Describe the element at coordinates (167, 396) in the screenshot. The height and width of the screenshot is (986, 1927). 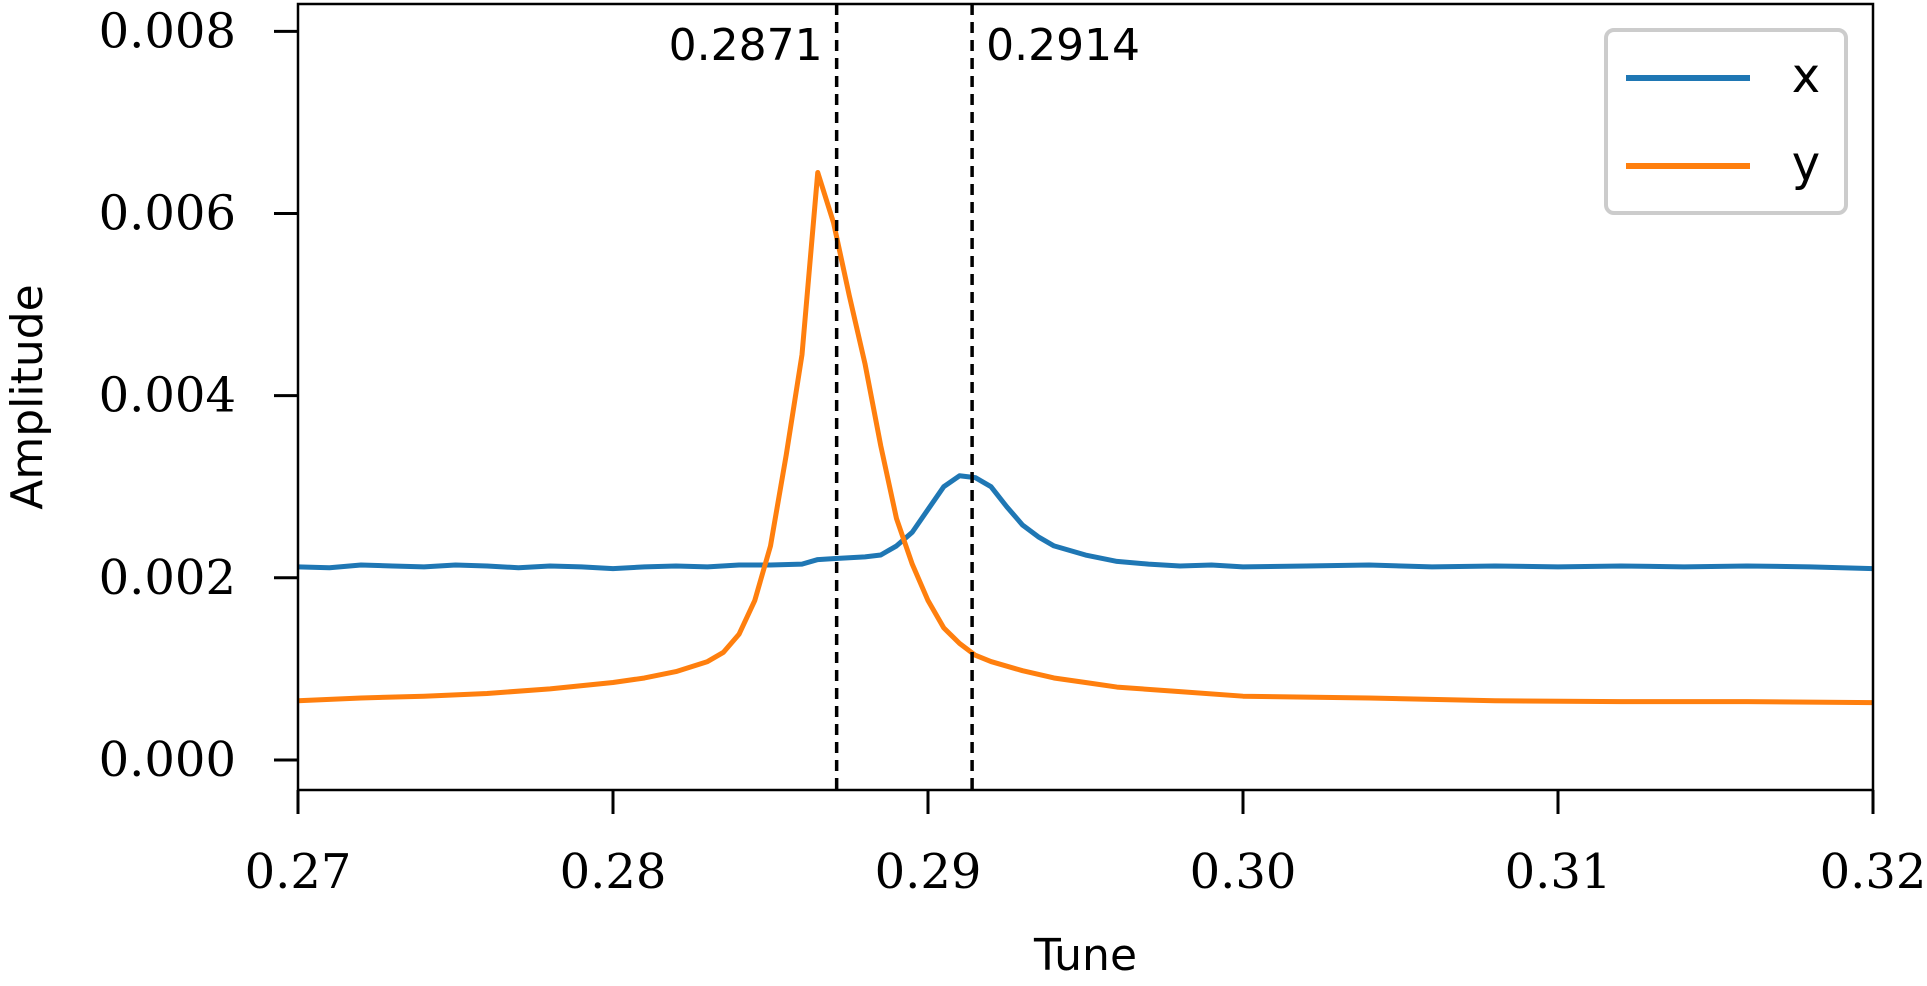
I see `y-tick-label: 0.004` at that location.